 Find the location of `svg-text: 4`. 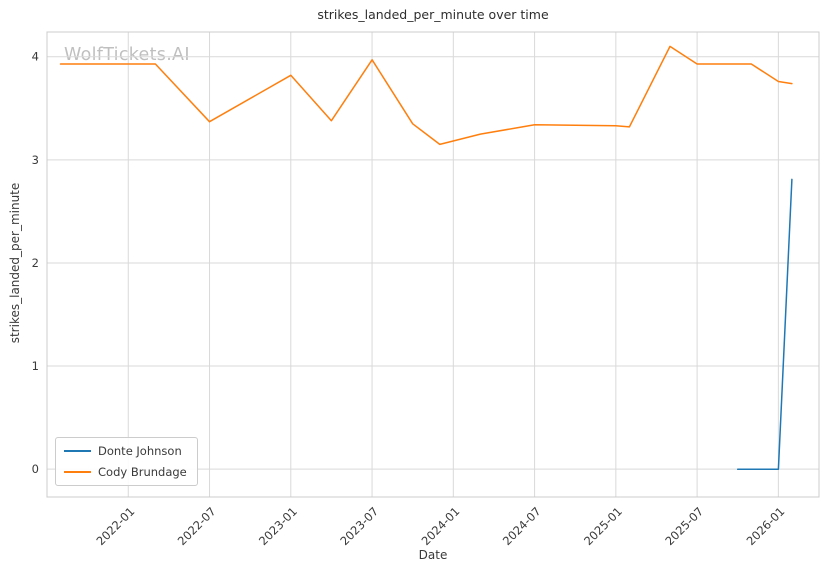

svg-text: 4 is located at coordinates (35, 57).